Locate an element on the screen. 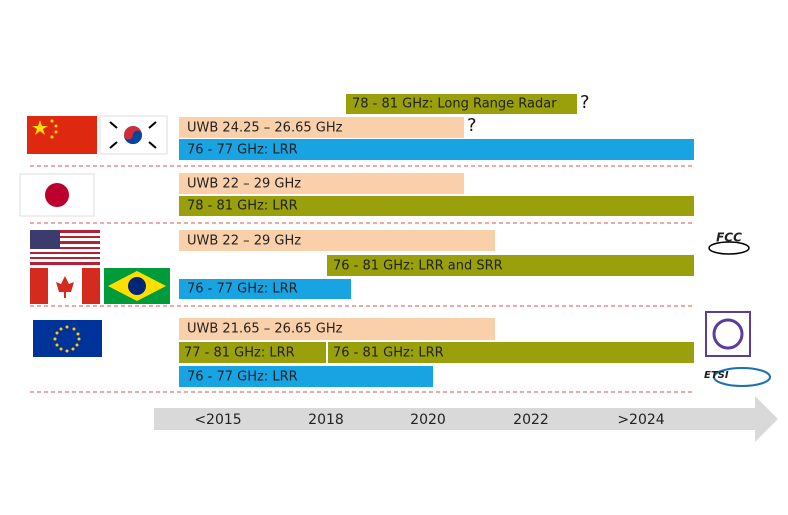  timeline-label: 2022 is located at coordinates (531, 420).